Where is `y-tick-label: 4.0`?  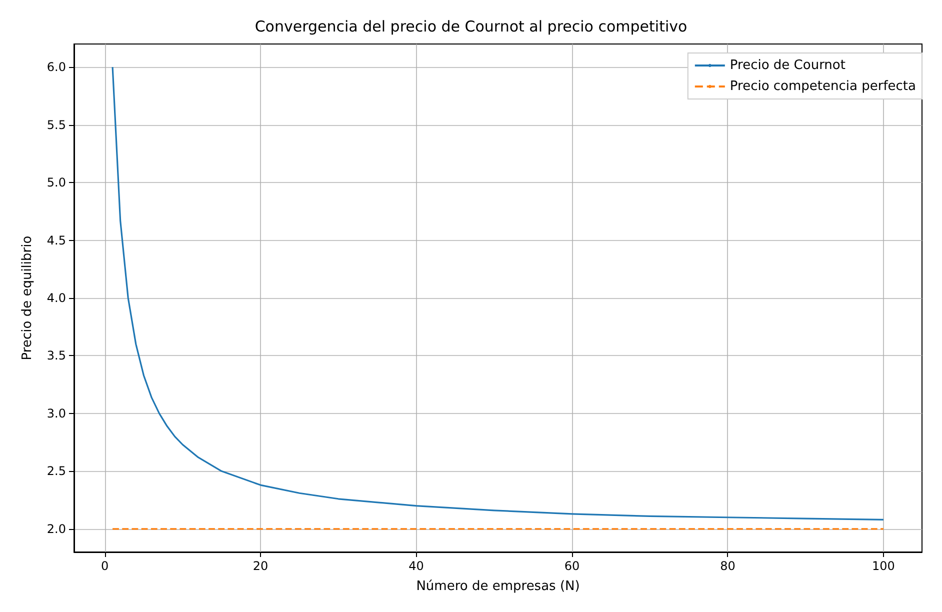
y-tick-label: 4.0 is located at coordinates (56, 298).